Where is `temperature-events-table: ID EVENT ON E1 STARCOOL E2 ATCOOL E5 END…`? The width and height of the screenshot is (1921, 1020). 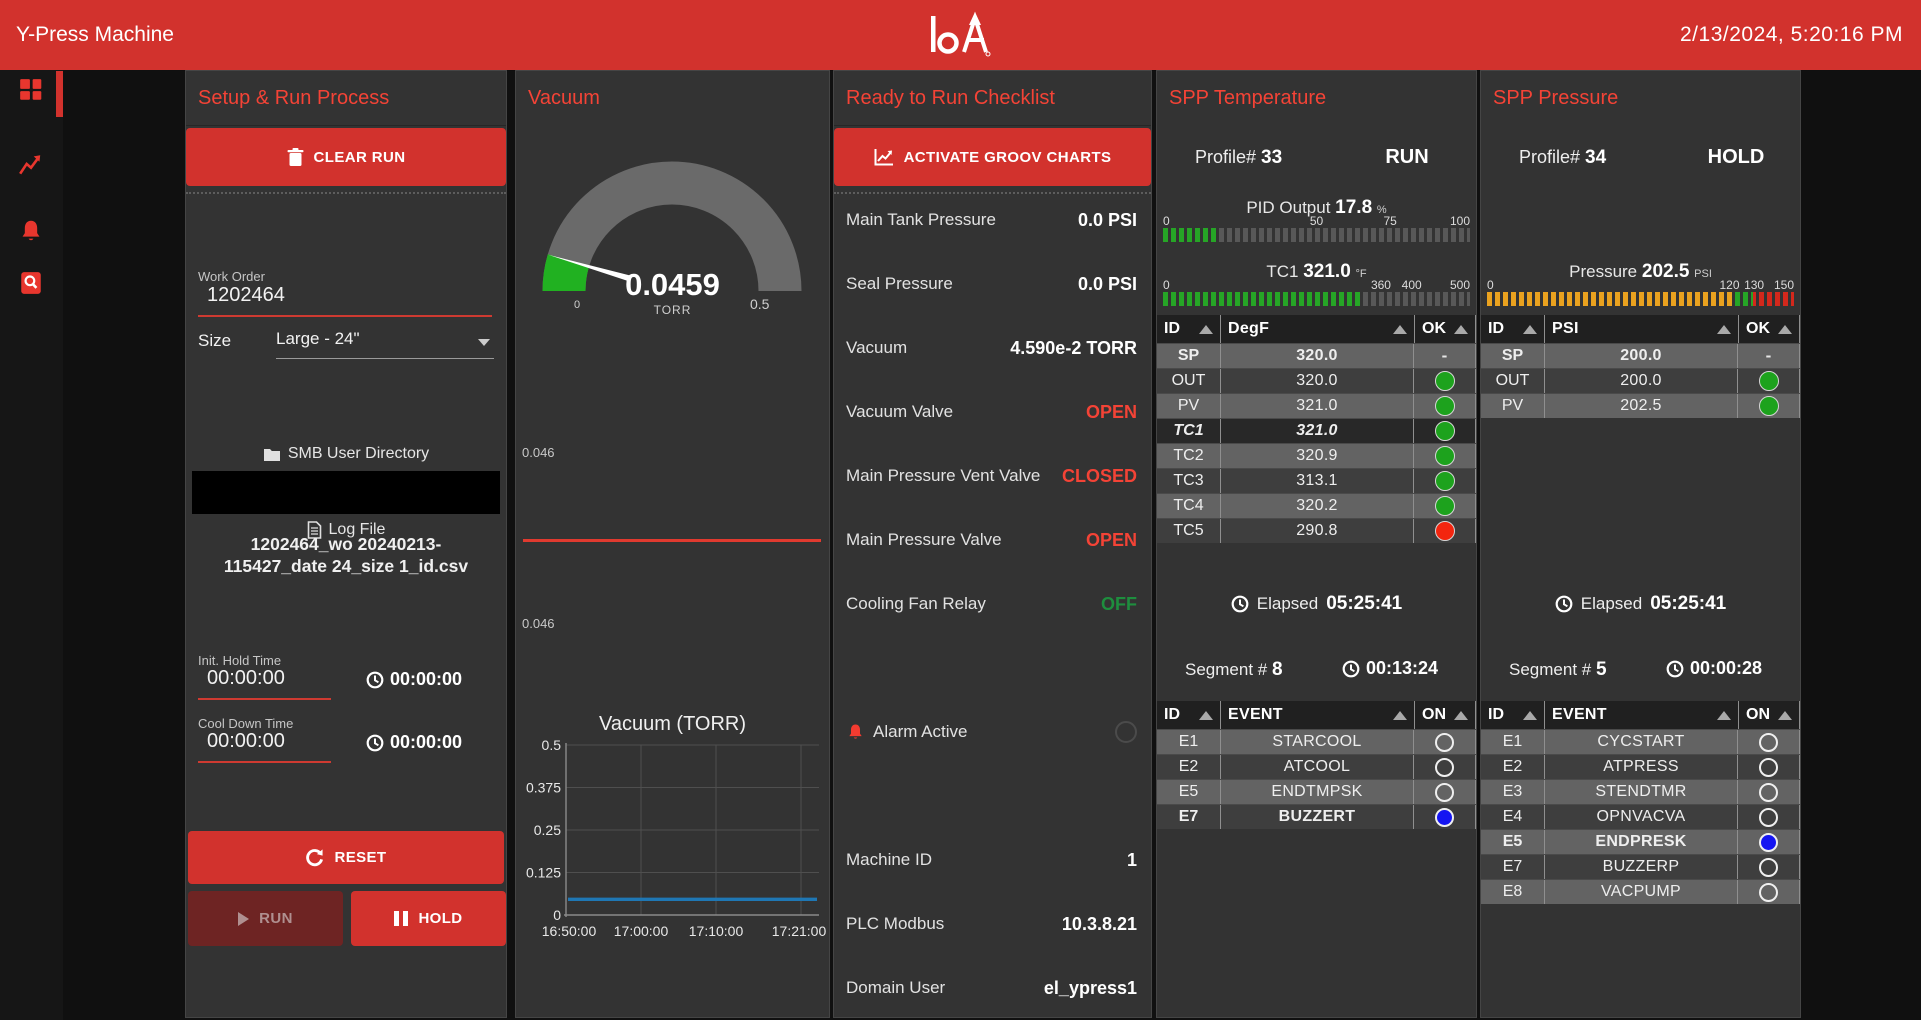 temperature-events-table: ID EVENT ON E1 STARCOOL E2 ATCOOL E5 END… is located at coordinates (1316, 765).